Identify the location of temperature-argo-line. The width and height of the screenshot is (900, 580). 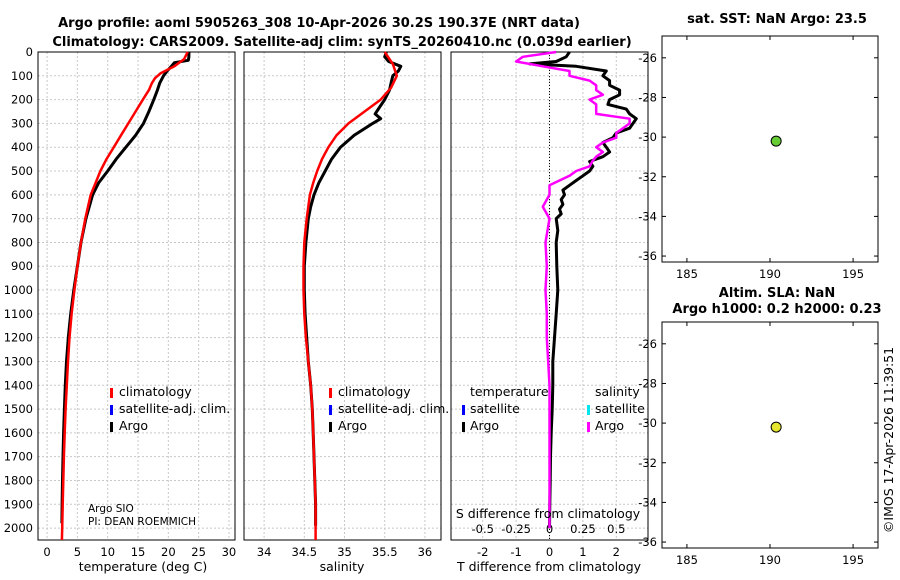
(125, 288).